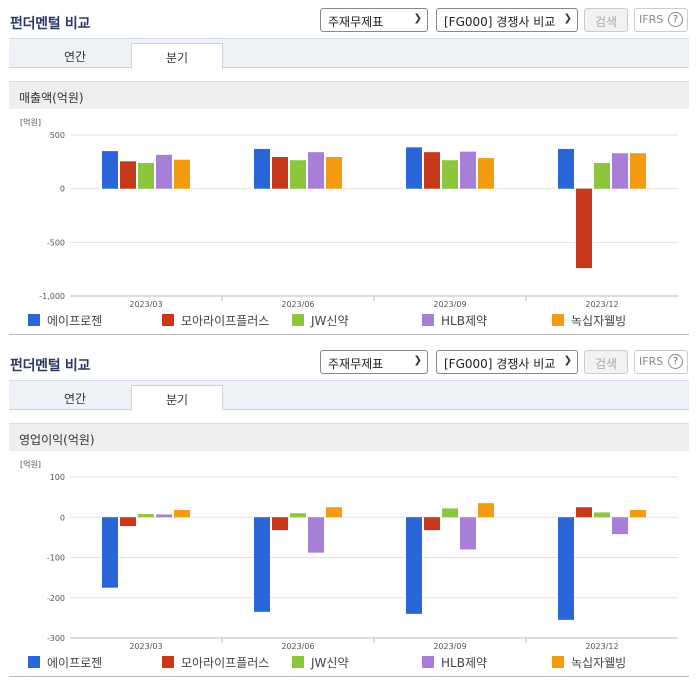  Describe the element at coordinates (56, 598) in the screenshot. I see `y-tick-label: -200` at that location.